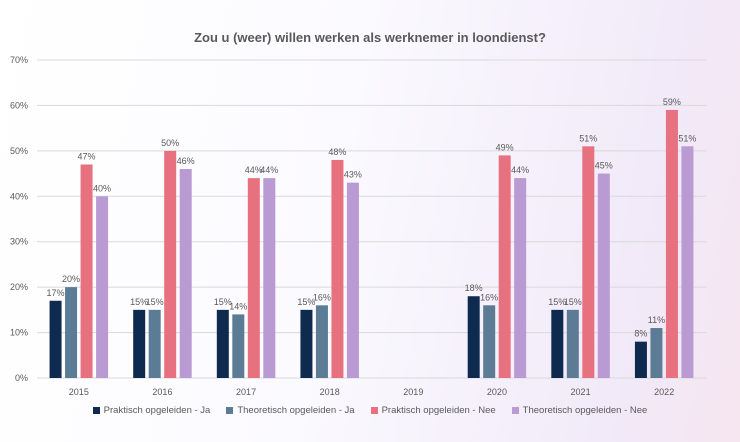 Image resolution: width=740 pixels, height=442 pixels. Describe the element at coordinates (238, 306) in the screenshot. I see `data-label: 14%` at that location.